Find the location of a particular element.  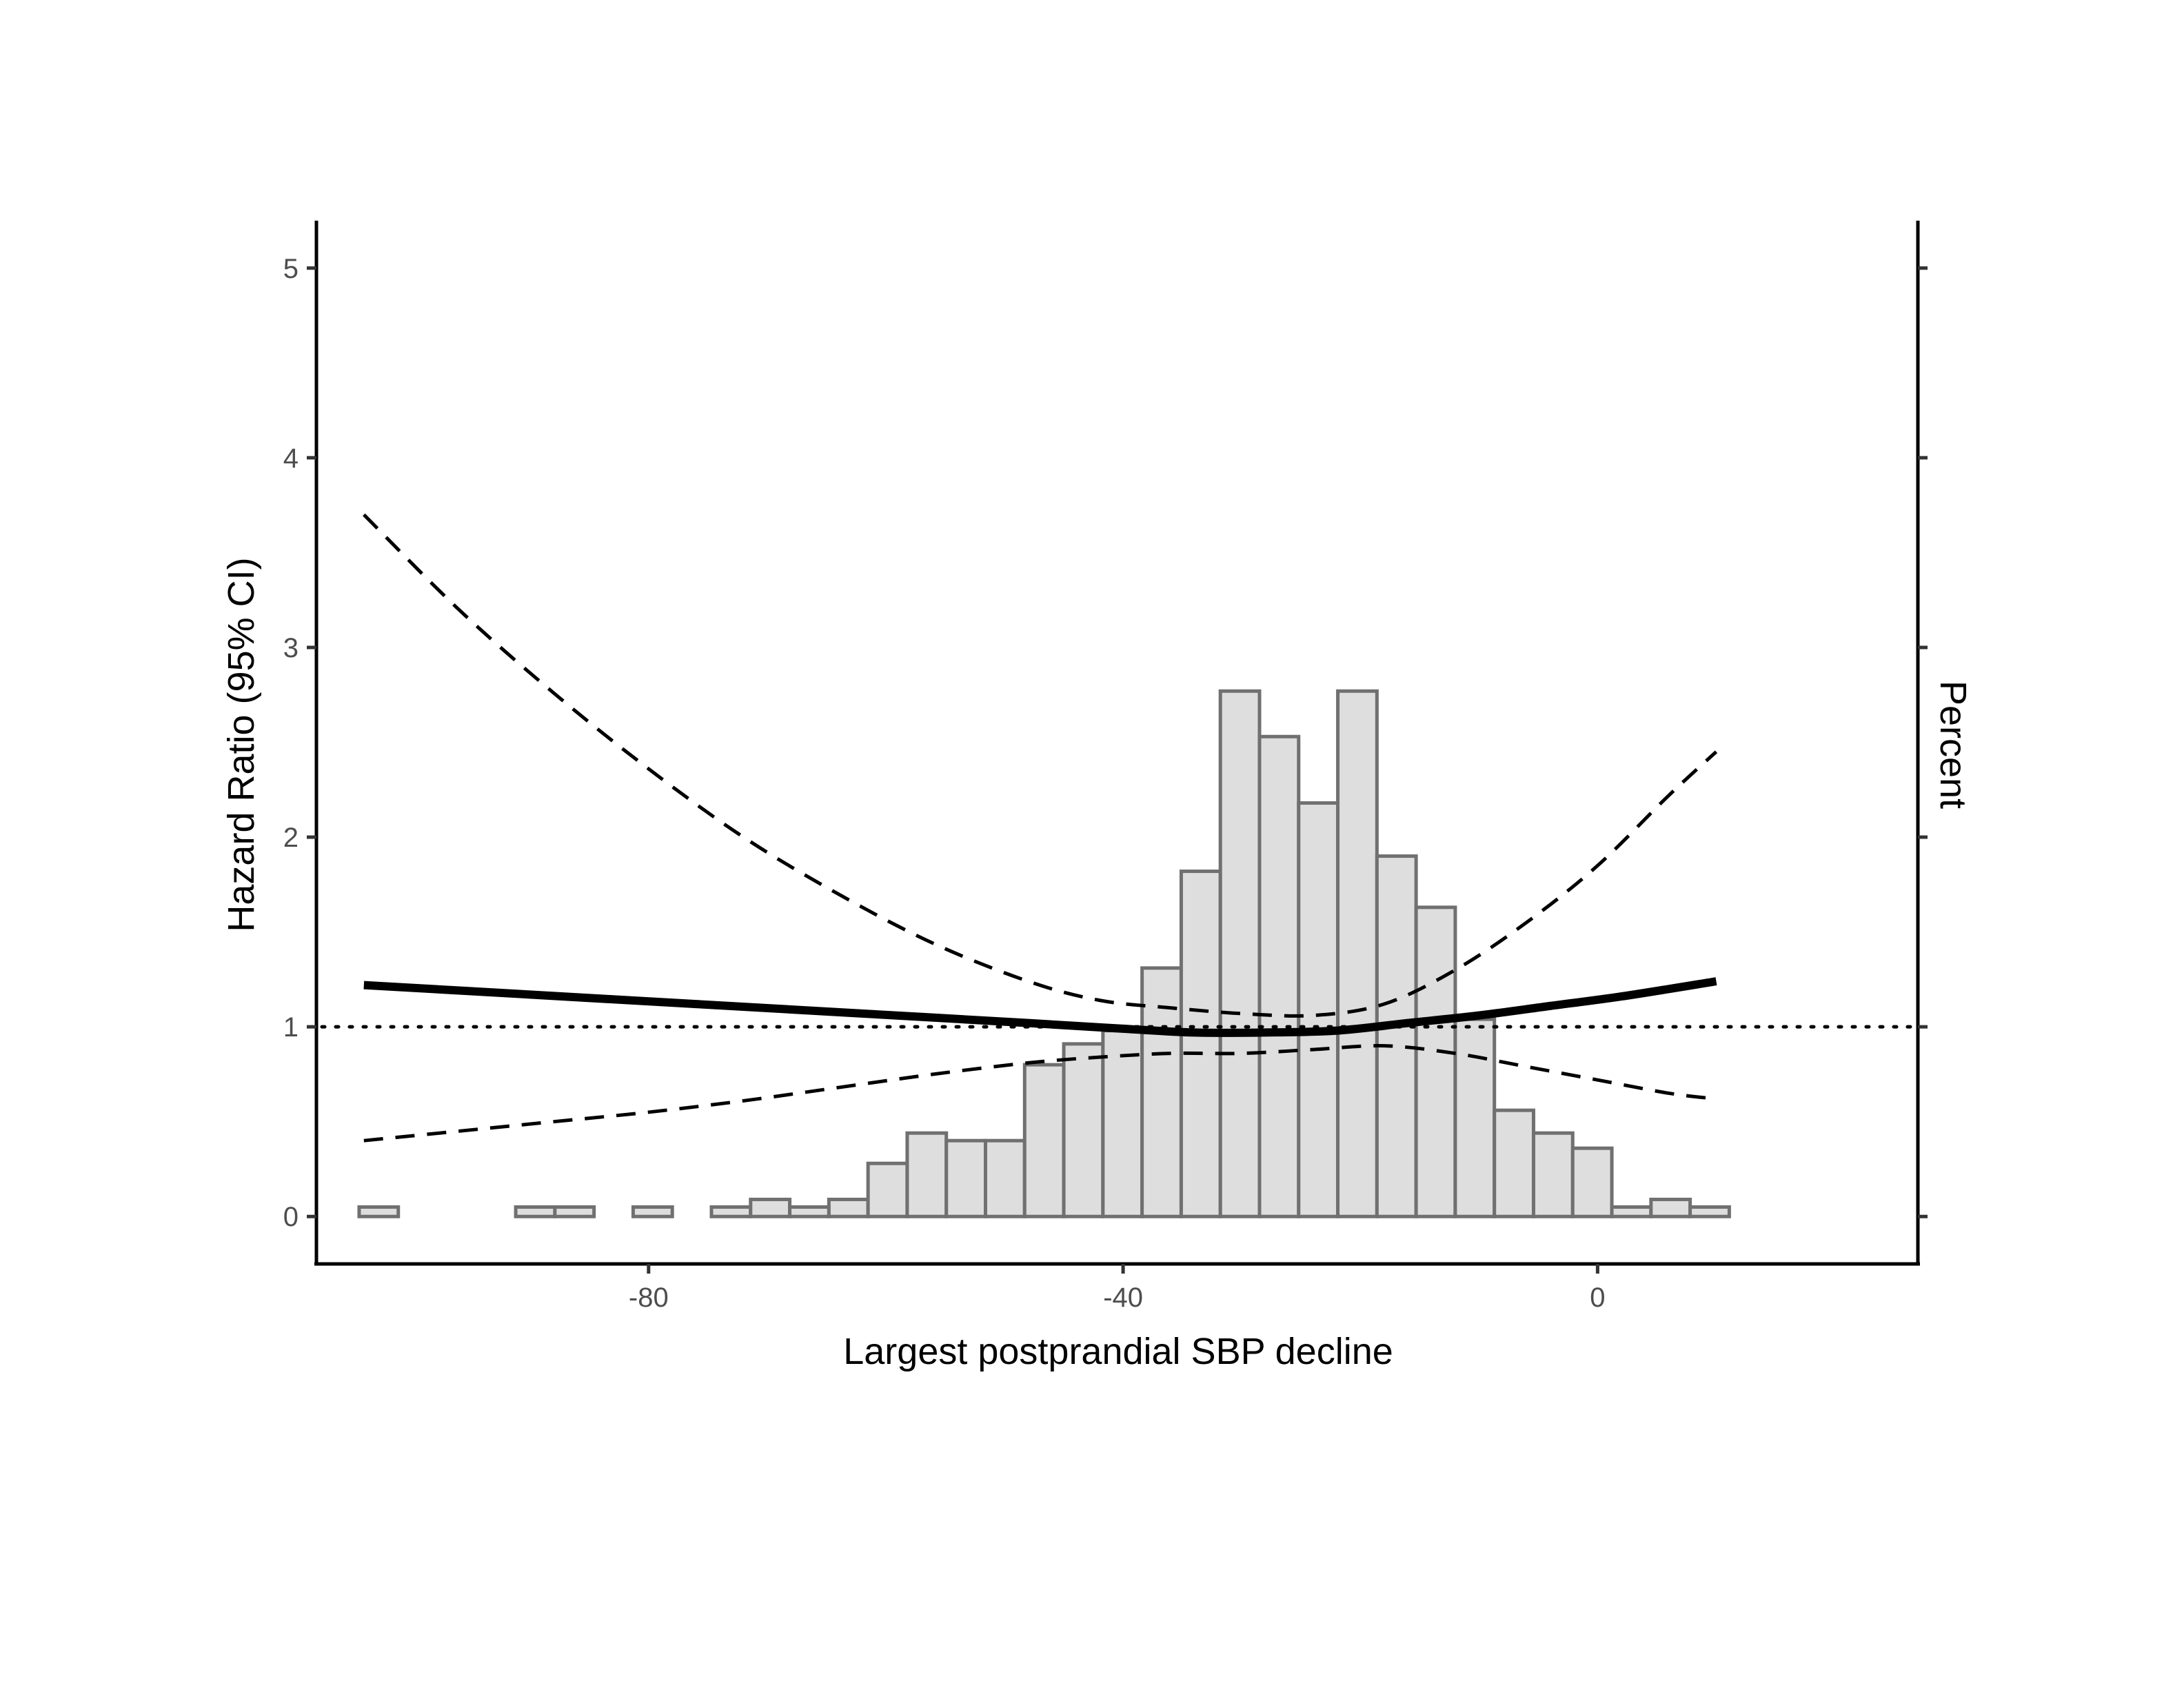

y2-axis-title: Percent is located at coordinates (1953, 745).